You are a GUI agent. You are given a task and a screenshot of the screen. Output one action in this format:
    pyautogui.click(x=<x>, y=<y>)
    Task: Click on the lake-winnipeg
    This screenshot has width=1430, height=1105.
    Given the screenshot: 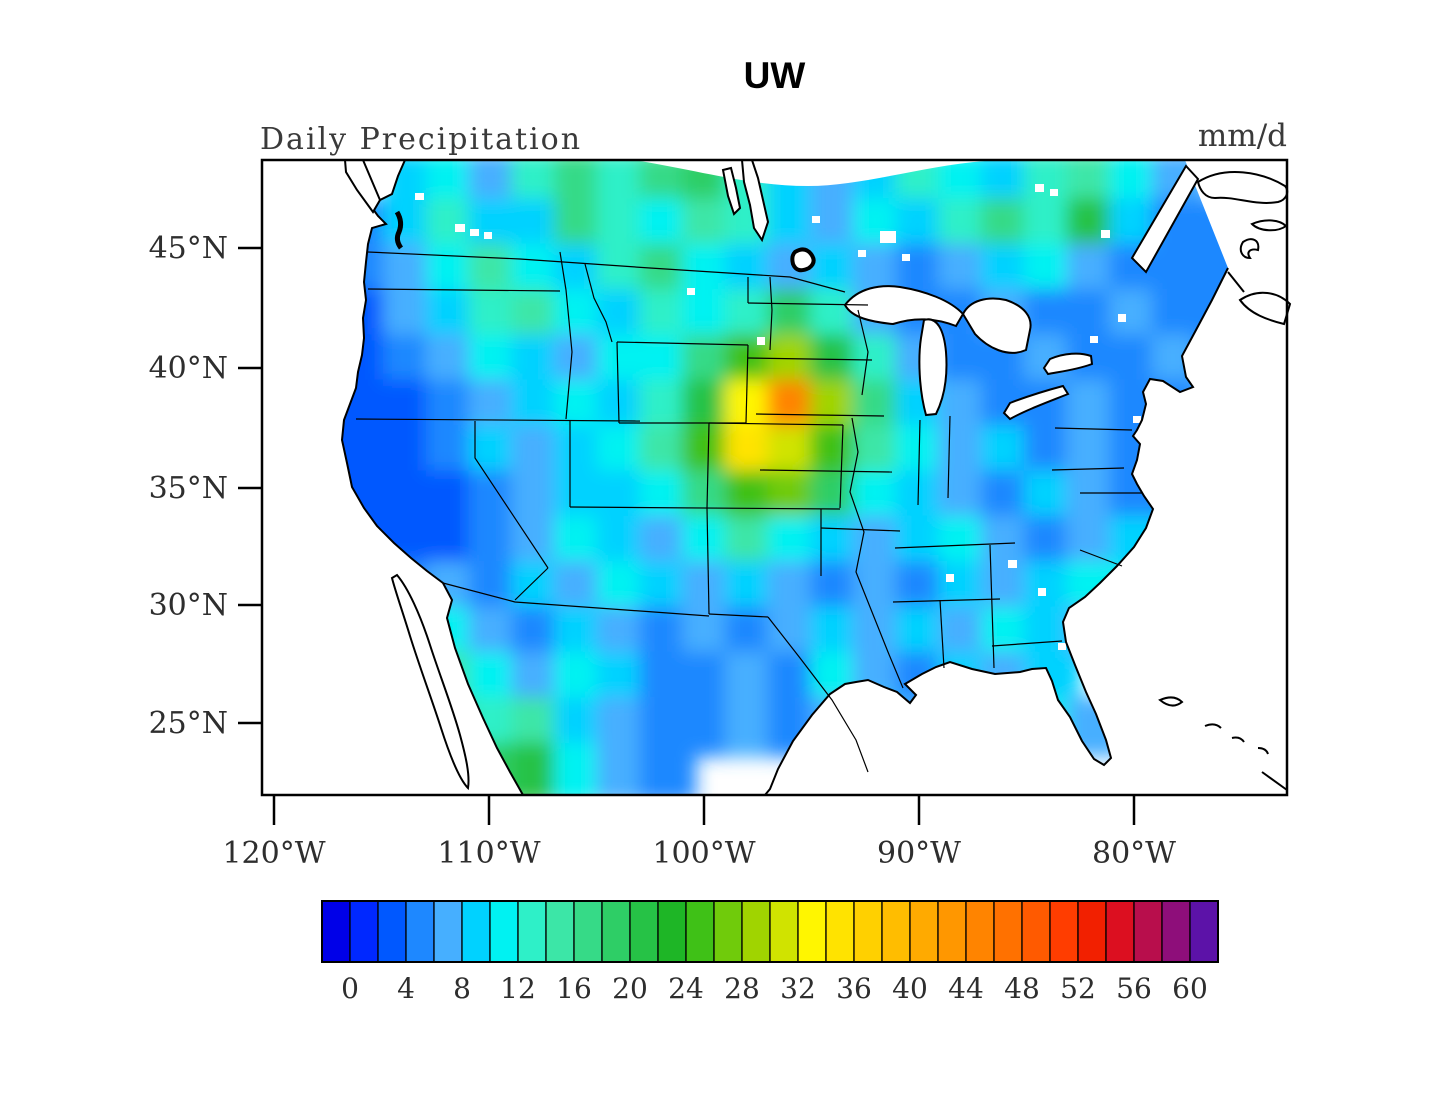 What is the action you would take?
    pyautogui.click(x=755, y=201)
    